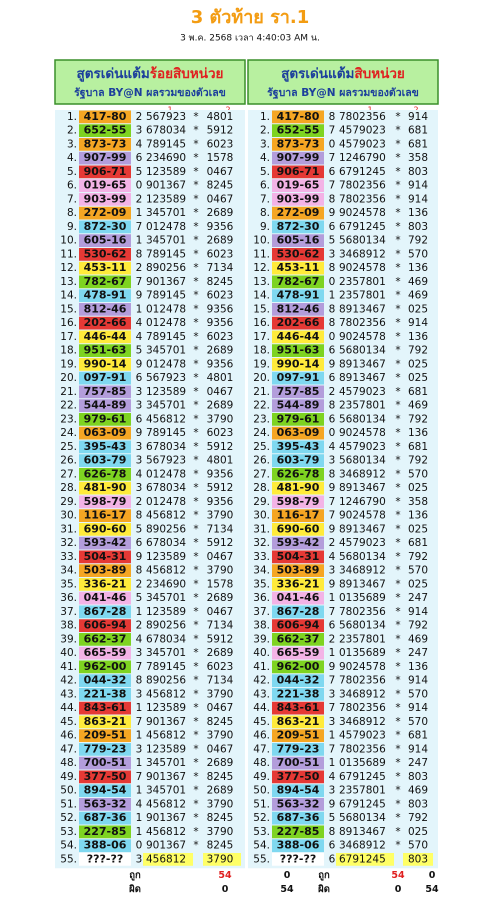 This screenshot has width=500, height=918. I want to click on digit: 6, so click(332, 378).